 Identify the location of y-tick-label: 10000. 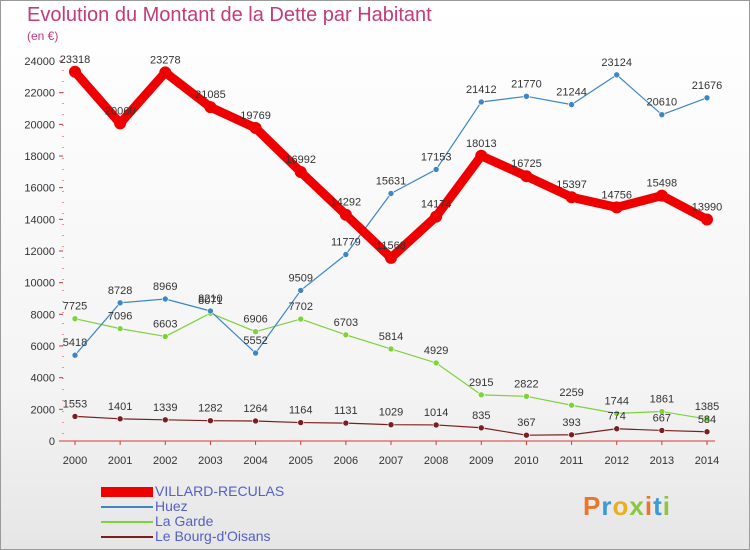
(39, 284).